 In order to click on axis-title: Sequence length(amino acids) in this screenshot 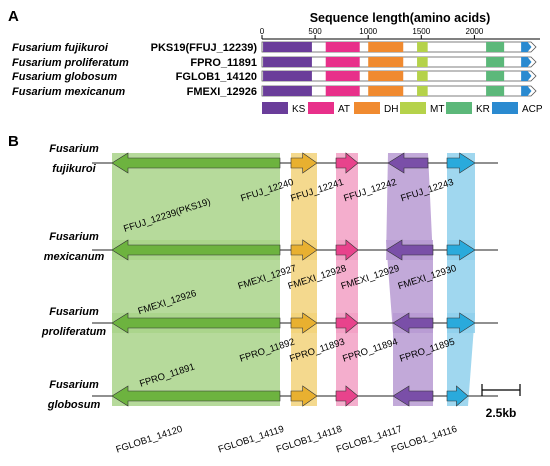, I will do `click(400, 18)`.